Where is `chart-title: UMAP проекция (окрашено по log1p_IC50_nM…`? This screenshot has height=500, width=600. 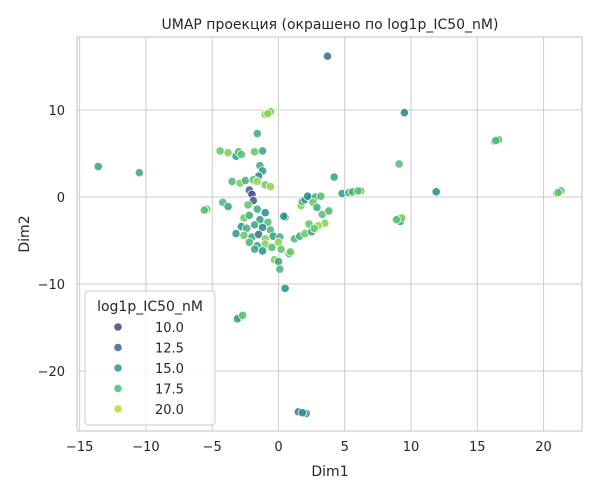
chart-title: UMAP проекция (окрашено по log1p_IC50_nM… is located at coordinates (330, 25).